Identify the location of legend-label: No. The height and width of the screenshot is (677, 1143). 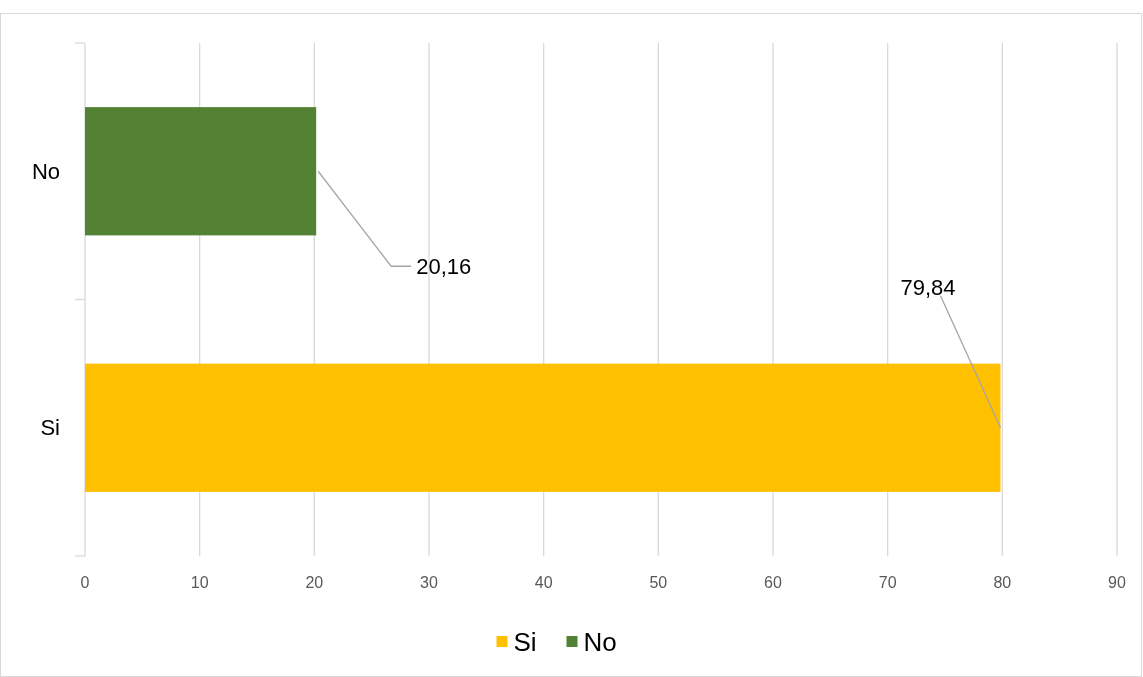
(600, 642).